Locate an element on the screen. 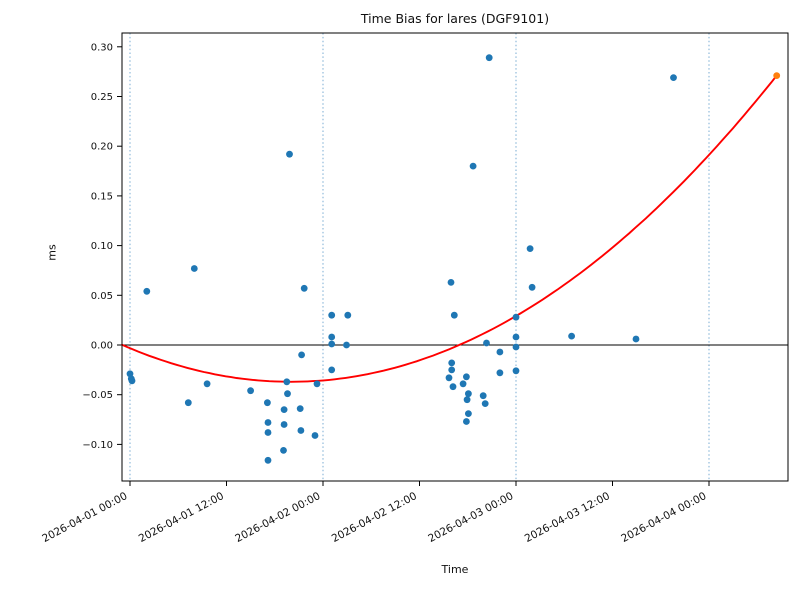 The image size is (800, 600). x-tick-label: 2026-04-03 12:00 is located at coordinates (567, 517).